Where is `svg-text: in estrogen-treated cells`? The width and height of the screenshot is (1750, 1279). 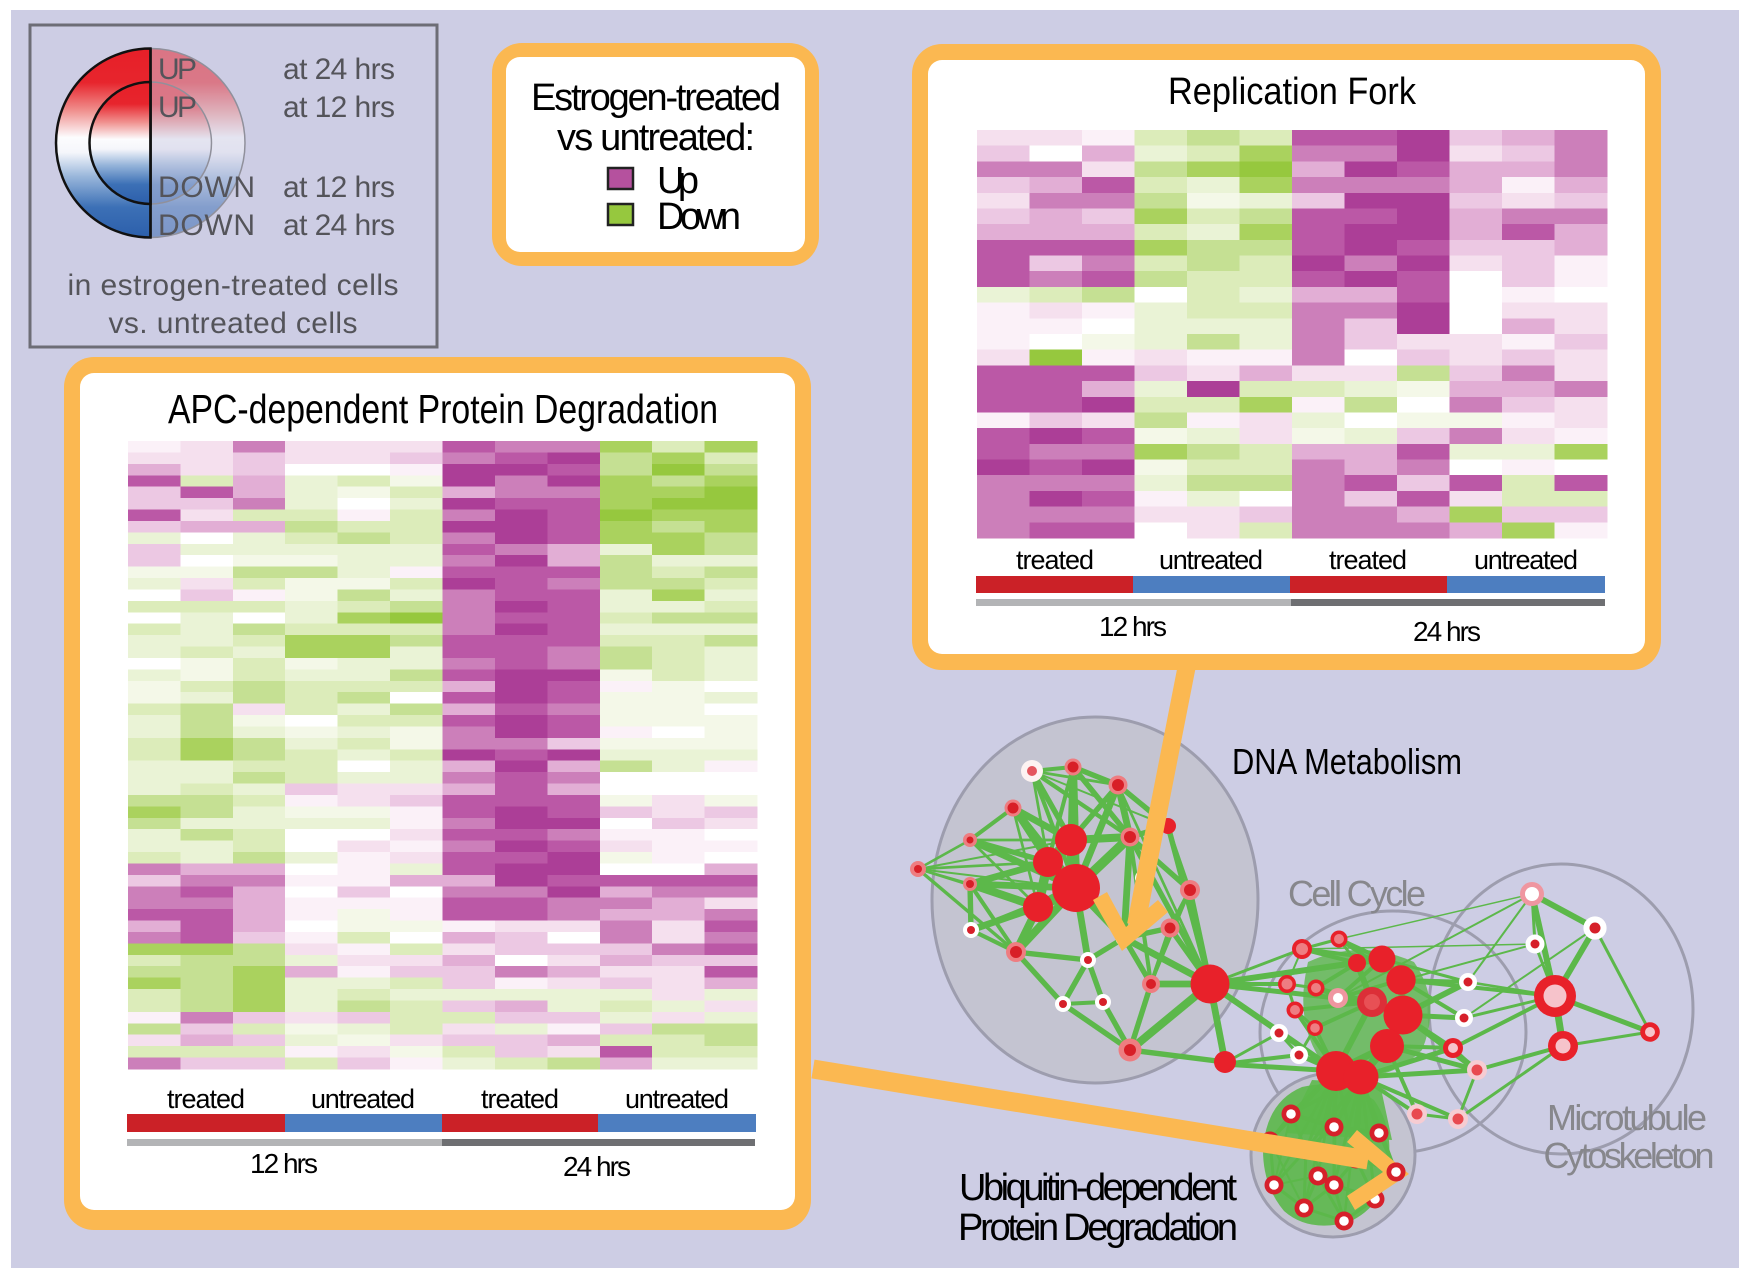 svg-text: in estrogen-treated cells is located at coordinates (233, 285).